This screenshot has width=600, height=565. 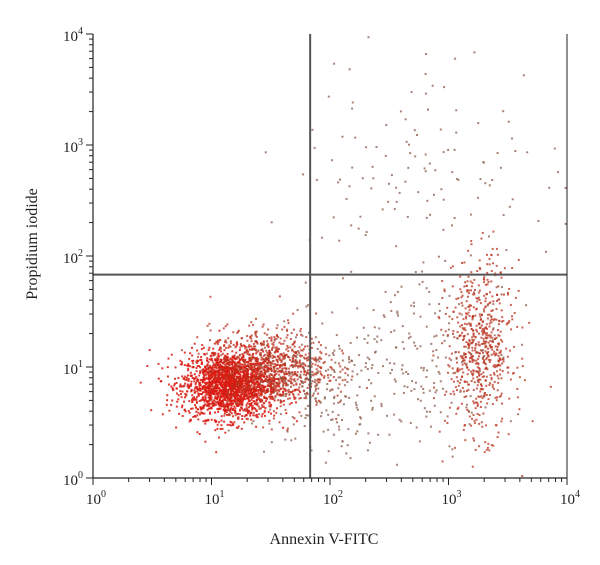 What do you see at coordinates (73, 479) in the screenshot?
I see `y-tick-label: 100` at bounding box center [73, 479].